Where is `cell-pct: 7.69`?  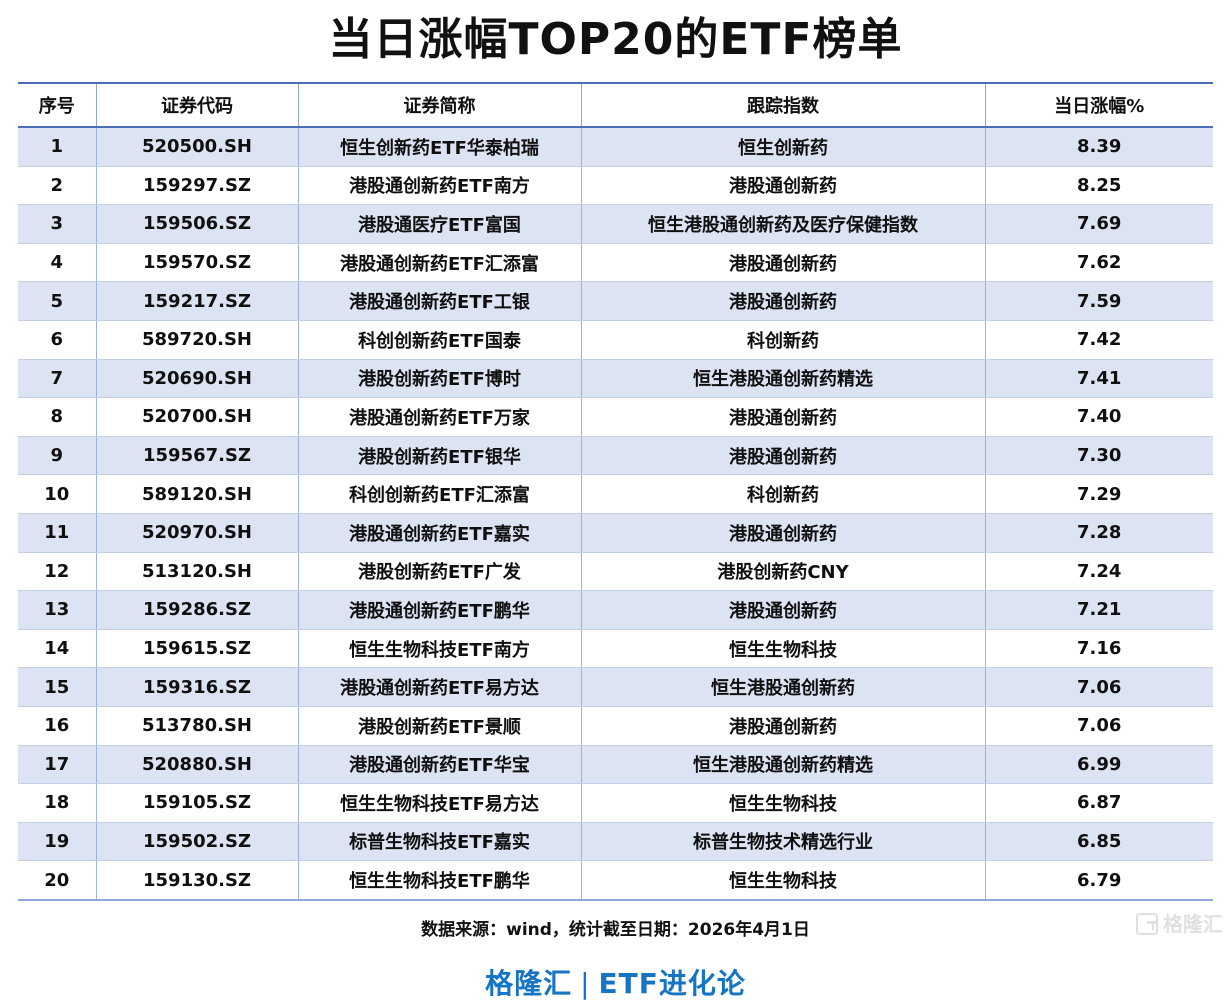
cell-pct: 7.69 is located at coordinates (1098, 224).